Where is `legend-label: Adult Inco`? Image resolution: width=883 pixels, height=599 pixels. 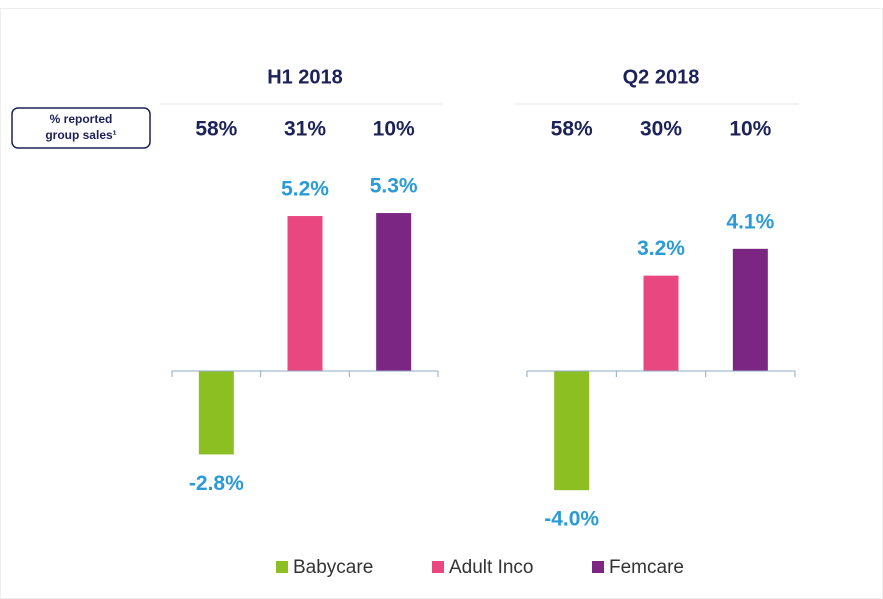
legend-label: Adult Inco is located at coordinates (491, 567).